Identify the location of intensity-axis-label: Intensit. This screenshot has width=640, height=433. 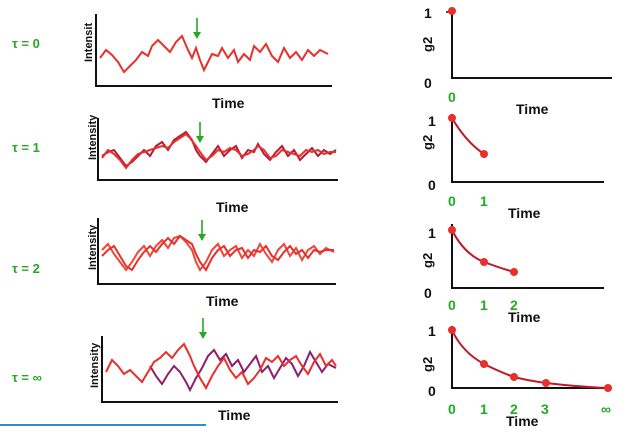
(89, 42).